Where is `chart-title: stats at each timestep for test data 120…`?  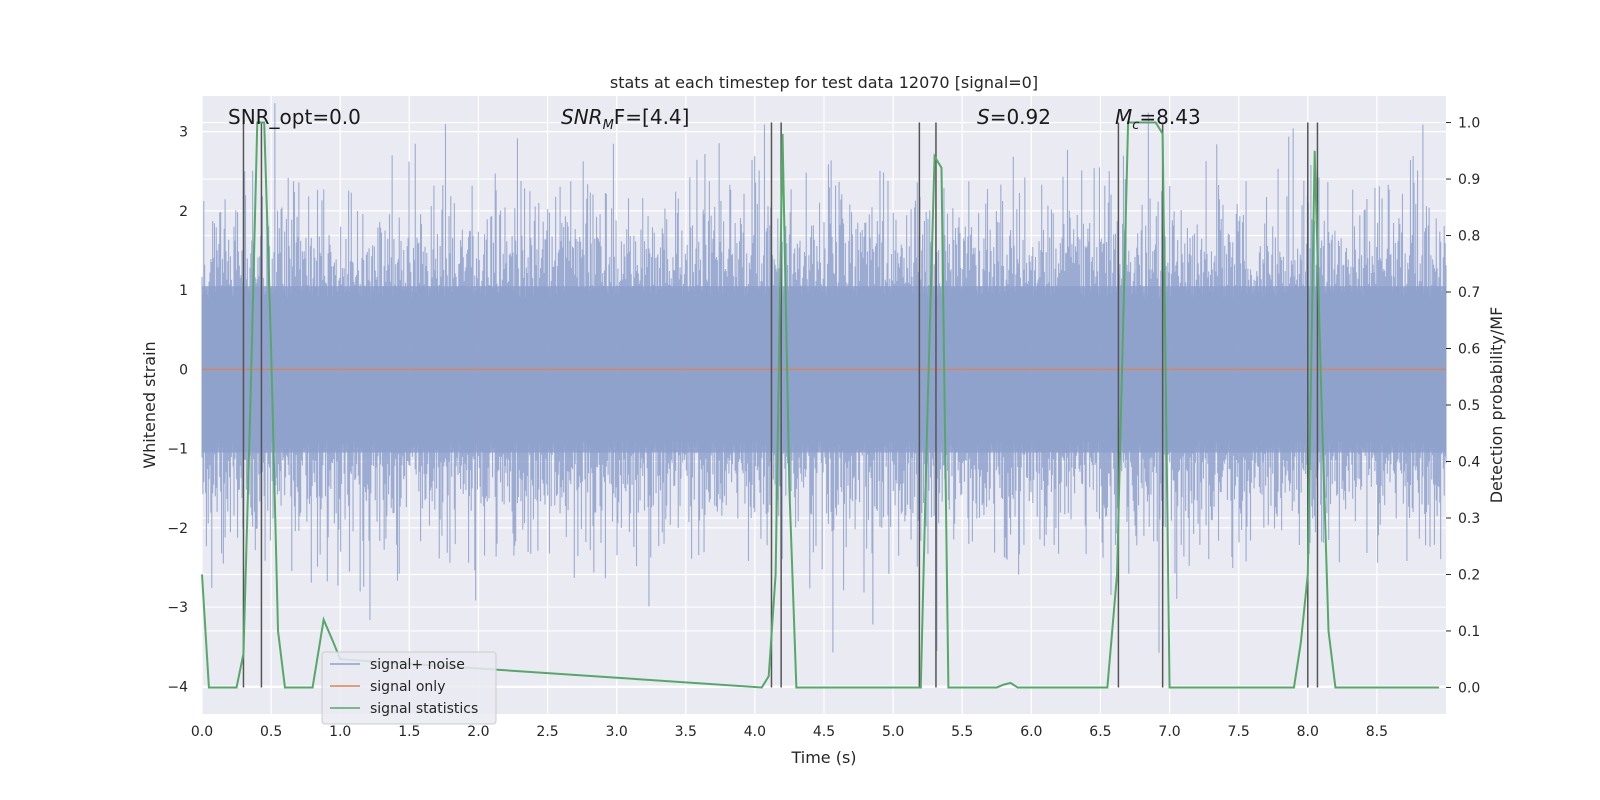 chart-title: stats at each timestep for test data 120… is located at coordinates (824, 82).